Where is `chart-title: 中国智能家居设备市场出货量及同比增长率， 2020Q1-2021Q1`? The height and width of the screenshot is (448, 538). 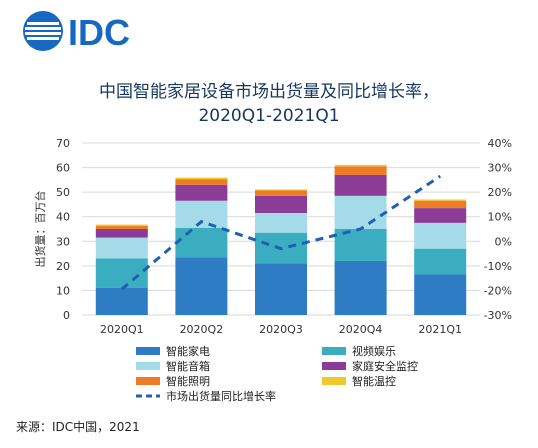
chart-title: 中国智能家居设备市场出货量及同比增长率， 2020Q1-2021Q1 is located at coordinates (269, 104).